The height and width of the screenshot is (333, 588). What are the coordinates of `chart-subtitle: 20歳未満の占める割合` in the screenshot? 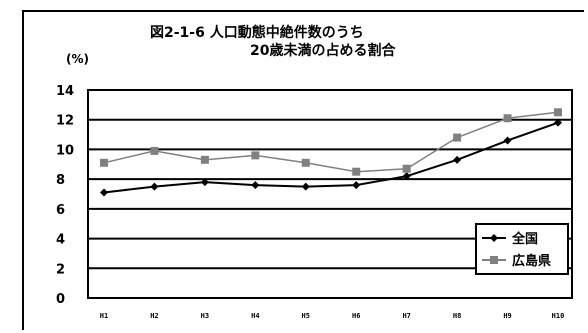 It's located at (323, 51).